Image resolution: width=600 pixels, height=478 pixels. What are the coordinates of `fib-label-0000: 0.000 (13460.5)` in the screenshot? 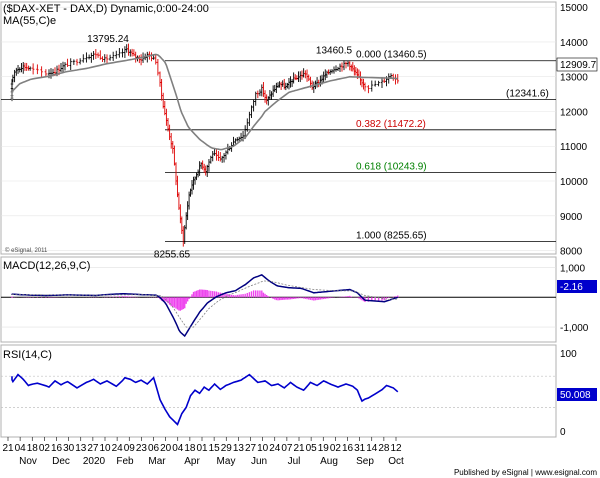 It's located at (391, 55).